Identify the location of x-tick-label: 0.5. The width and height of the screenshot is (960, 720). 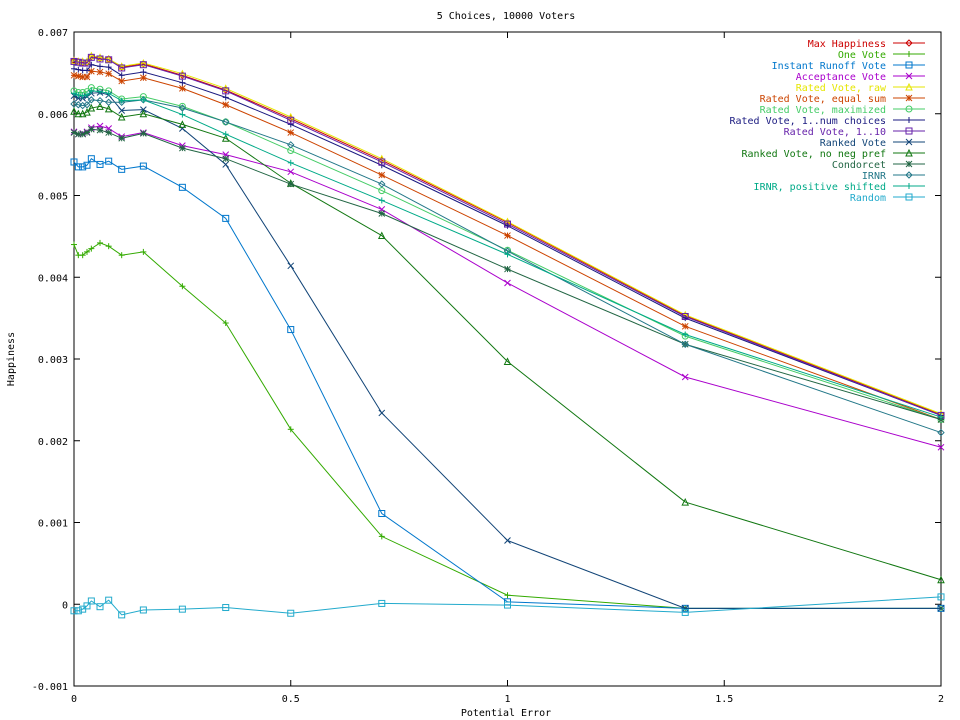
(291, 699).